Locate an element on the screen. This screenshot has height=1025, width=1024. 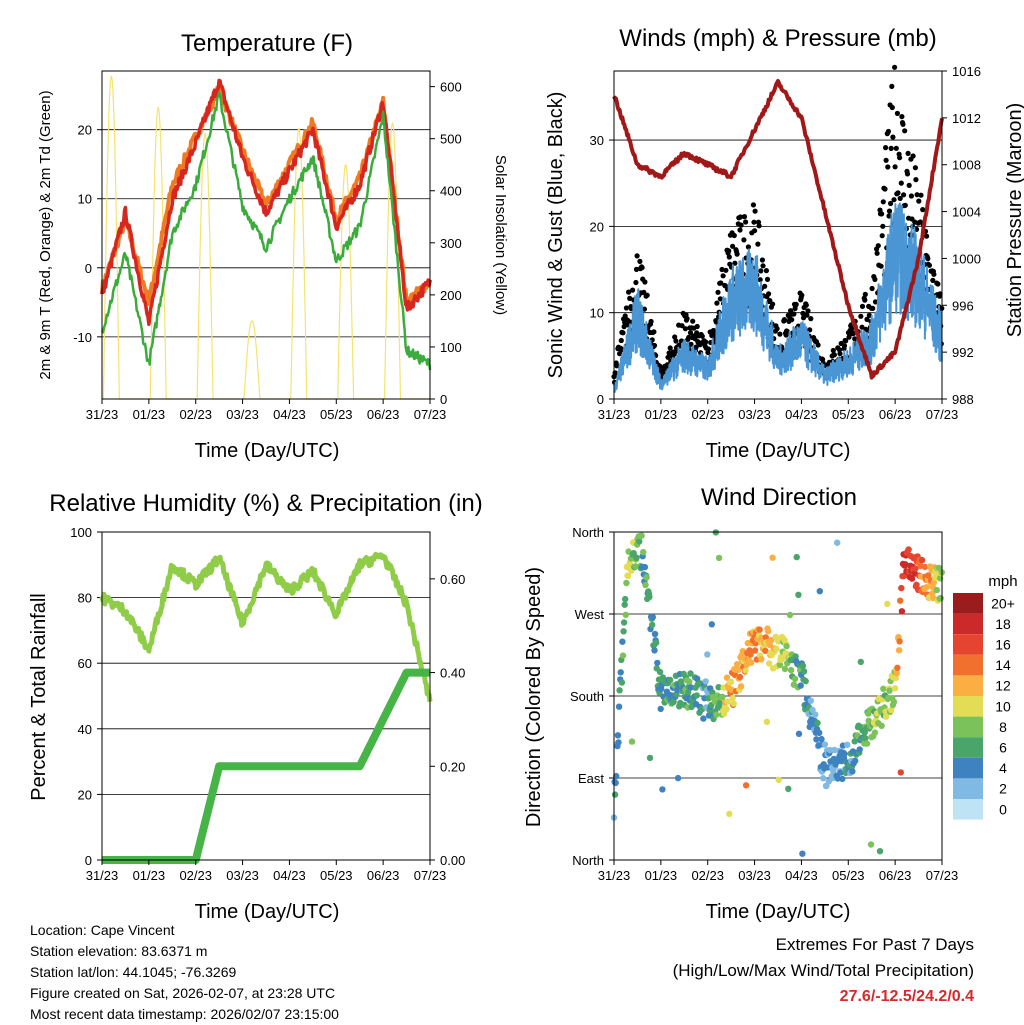
y-tick-label: South is located at coordinates (587, 696).